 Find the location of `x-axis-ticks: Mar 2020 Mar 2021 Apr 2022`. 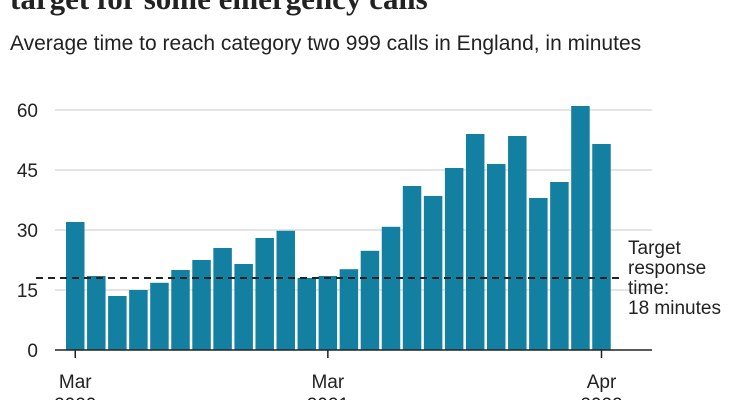

x-axis-ticks: Mar 2020 Mar 2021 Apr 2022 is located at coordinates (338, 375).